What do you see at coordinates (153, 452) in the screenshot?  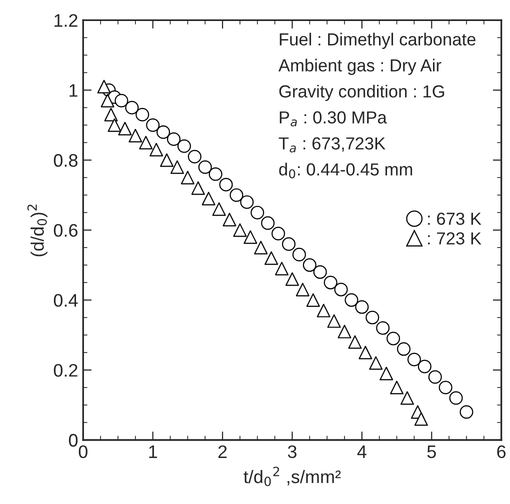 I see `x-tick-label: 1` at bounding box center [153, 452].